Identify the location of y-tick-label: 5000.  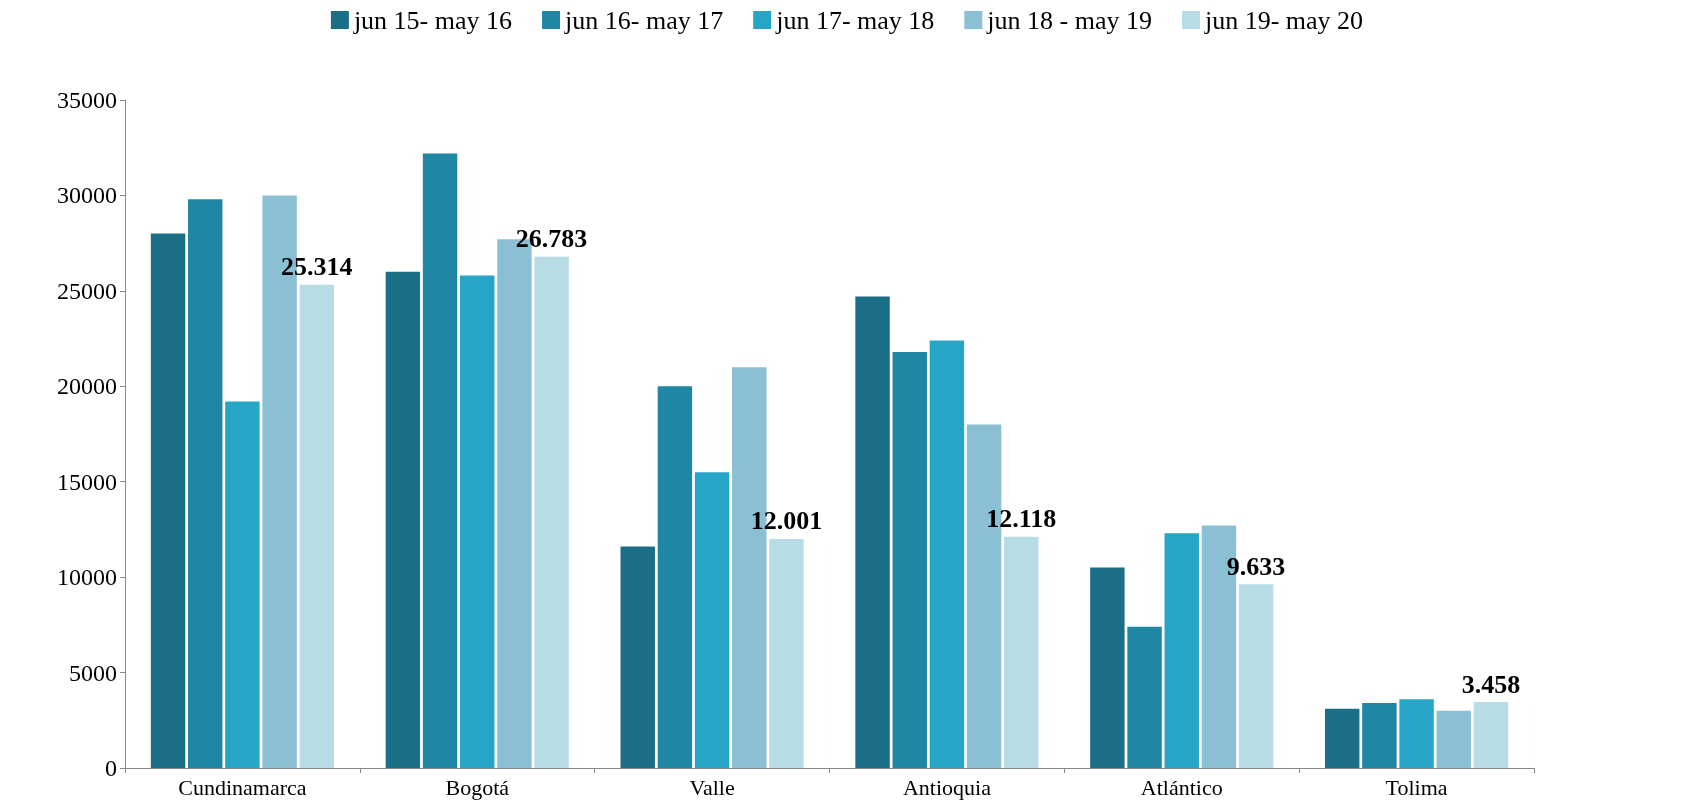
(93, 672).